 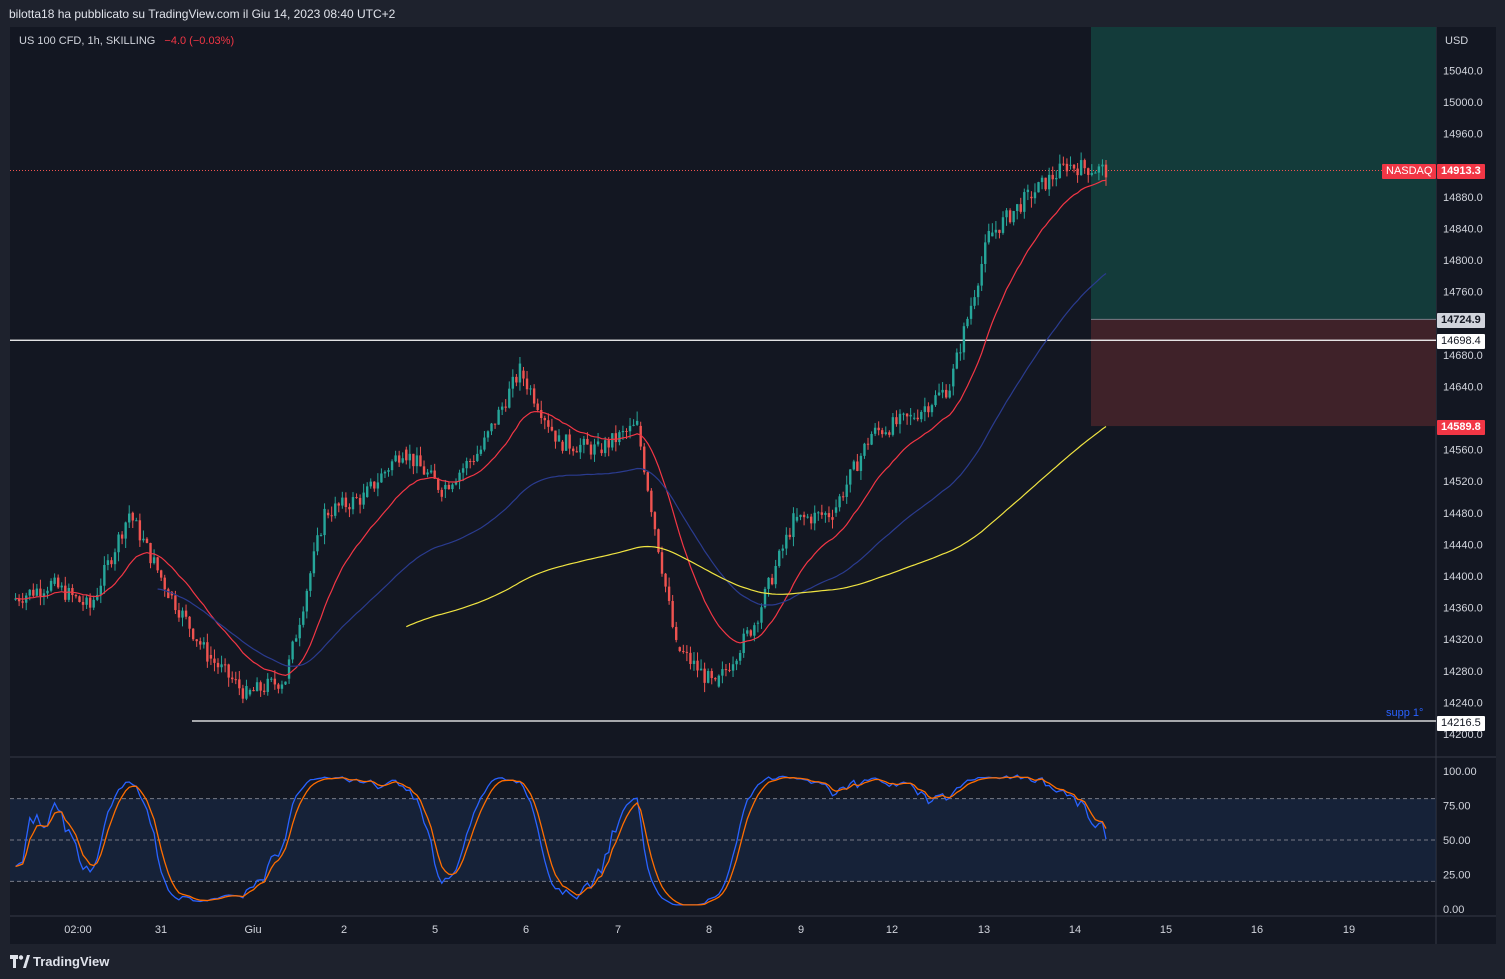 What do you see at coordinates (344, 930) in the screenshot?
I see `time-axis-label: 2` at bounding box center [344, 930].